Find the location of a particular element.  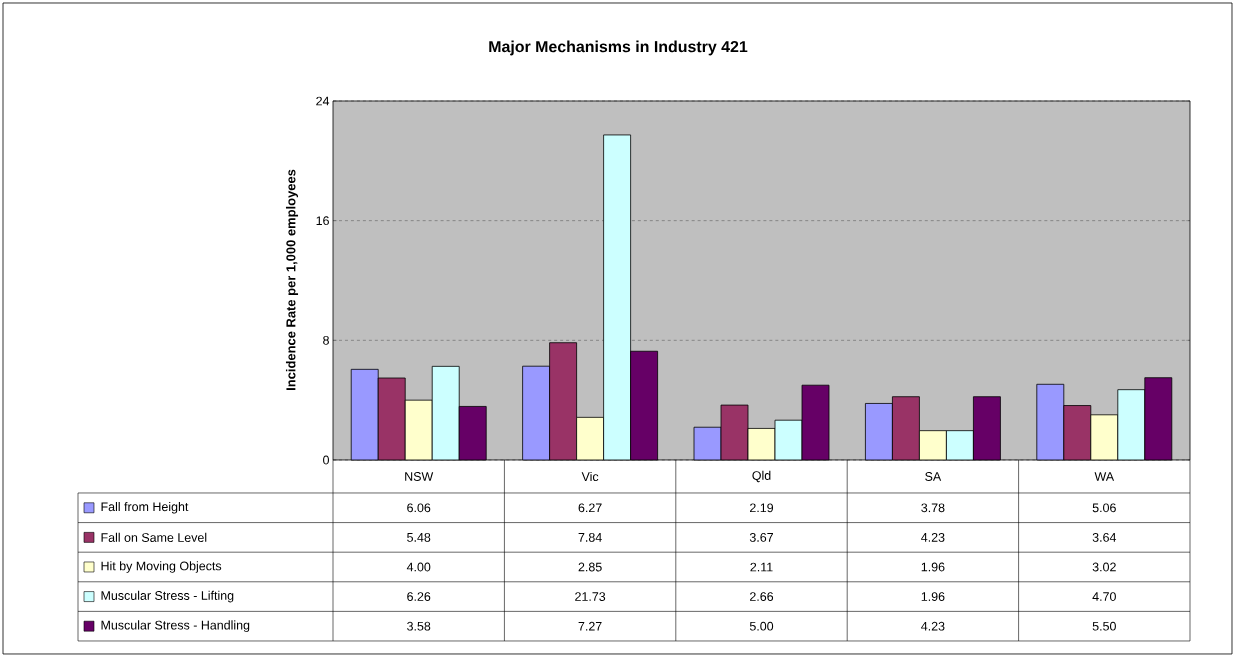

data-label: 3.78 is located at coordinates (933, 508).